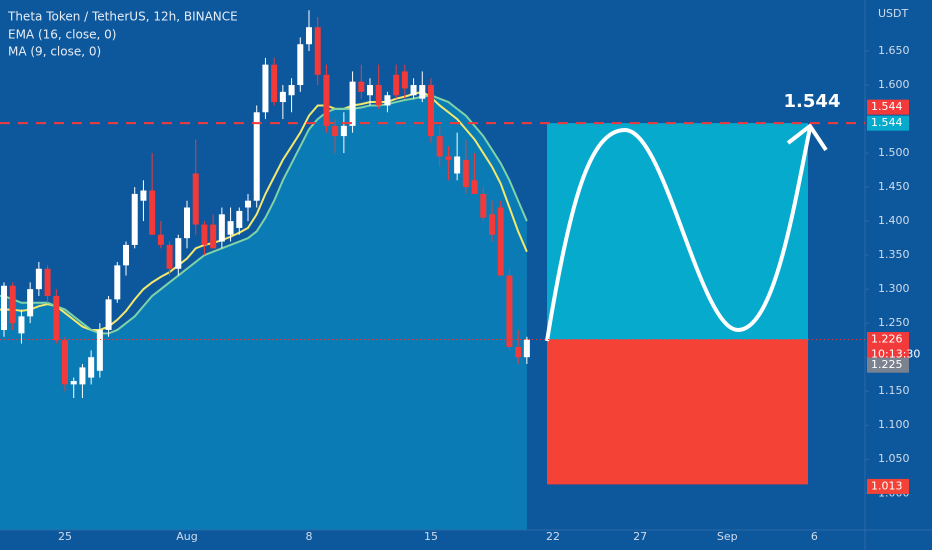 The height and width of the screenshot is (550, 932). What do you see at coordinates (894, 288) in the screenshot?
I see `y-tick-label: 1.300` at bounding box center [894, 288].